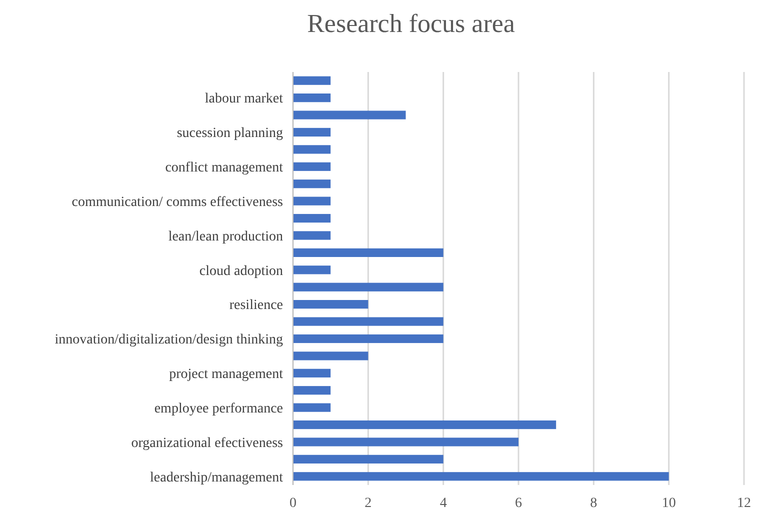 The width and height of the screenshot is (762, 521). What do you see at coordinates (217, 478) in the screenshot?
I see `y-tick-label: leadership/management` at bounding box center [217, 478].